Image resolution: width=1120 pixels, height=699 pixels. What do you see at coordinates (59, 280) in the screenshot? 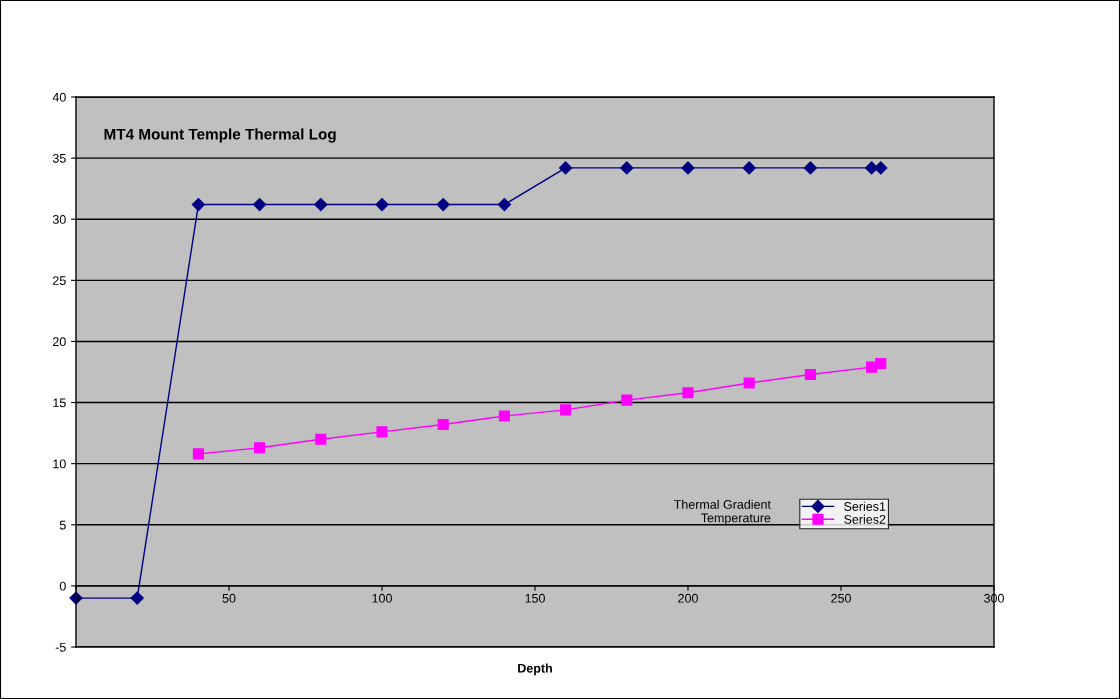
I see `y-tick-label: 25` at bounding box center [59, 280].